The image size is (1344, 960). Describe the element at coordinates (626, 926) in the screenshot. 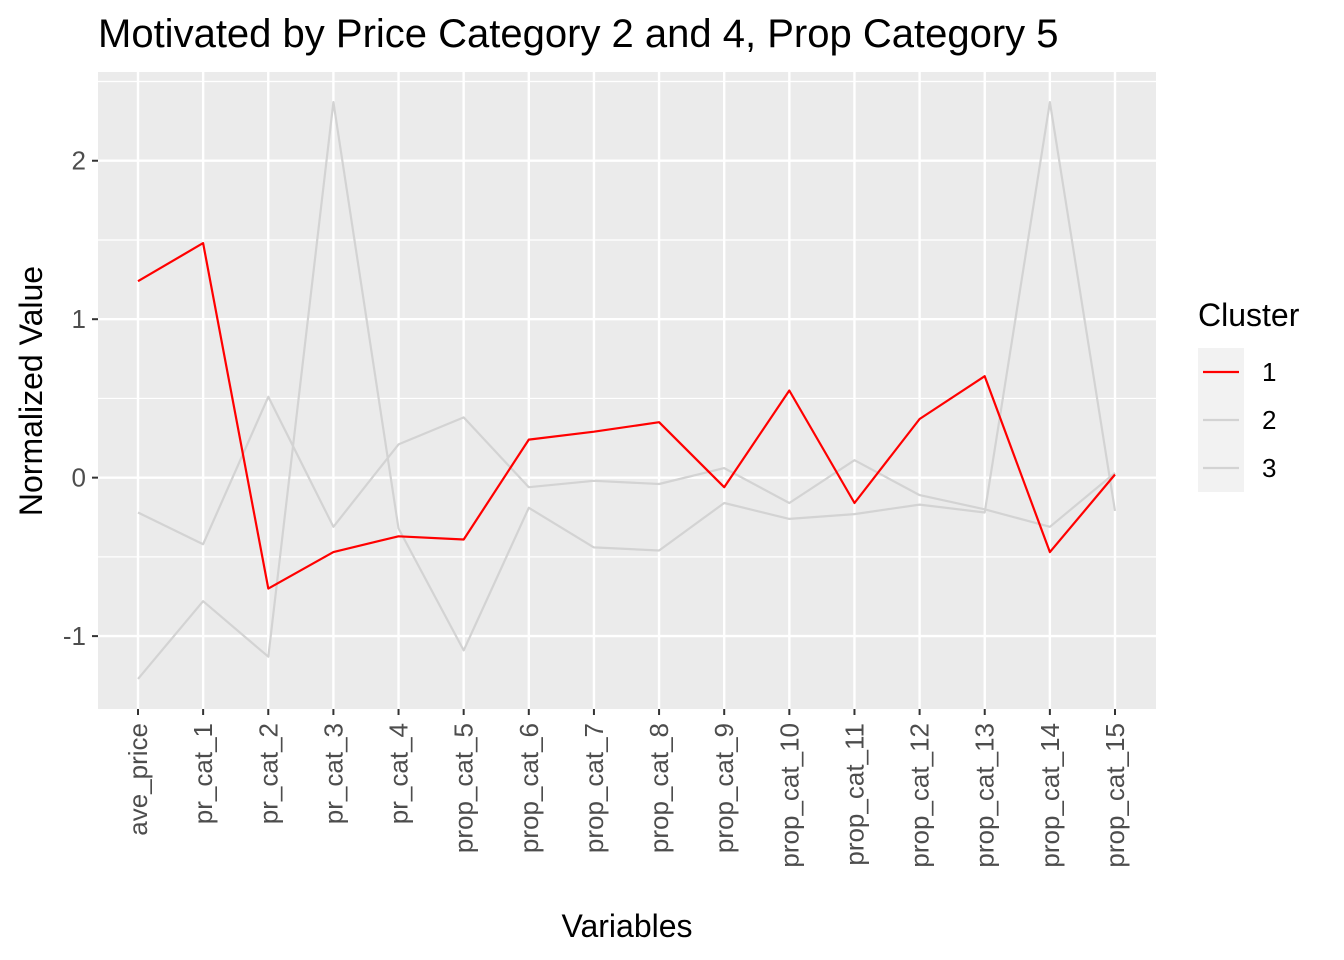

I see `x-axis-title: Variables` at that location.